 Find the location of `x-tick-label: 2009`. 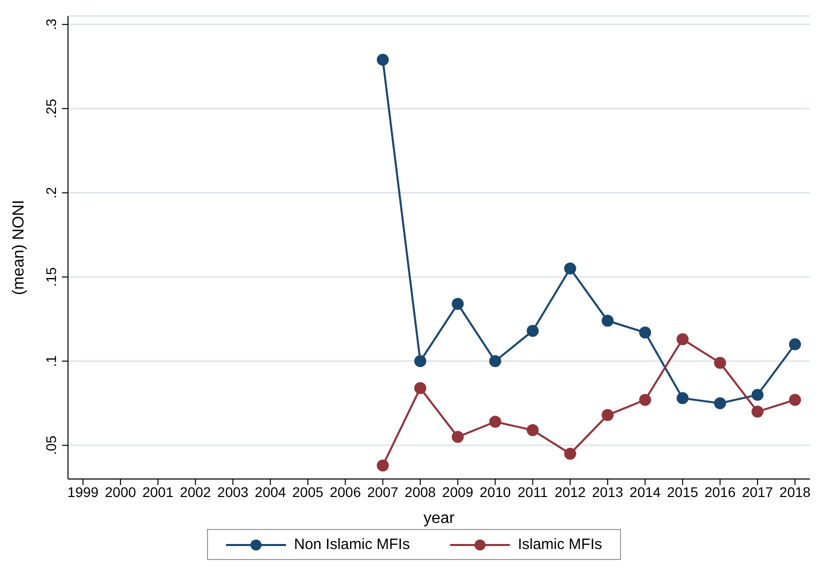

x-tick-label: 2009 is located at coordinates (458, 492).